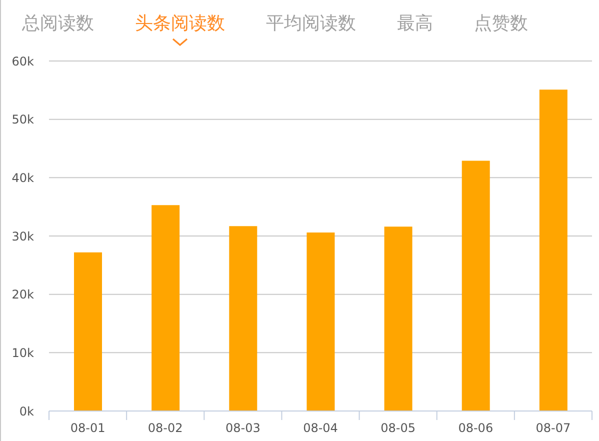 Image resolution: width=599 pixels, height=441 pixels. I want to click on x-tick-label: 08-04, so click(320, 428).